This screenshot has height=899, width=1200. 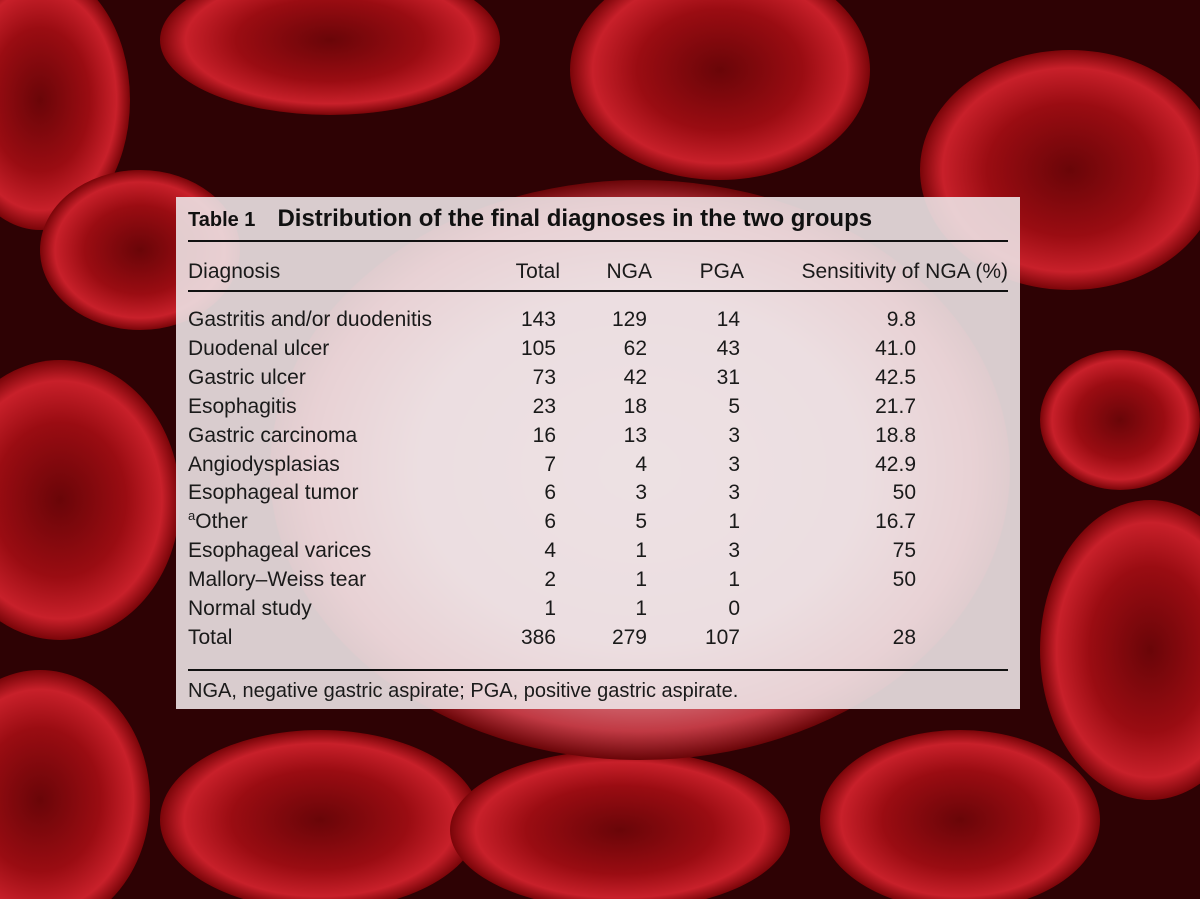 What do you see at coordinates (192, 516) in the screenshot?
I see `footnote-mark: a` at bounding box center [192, 516].